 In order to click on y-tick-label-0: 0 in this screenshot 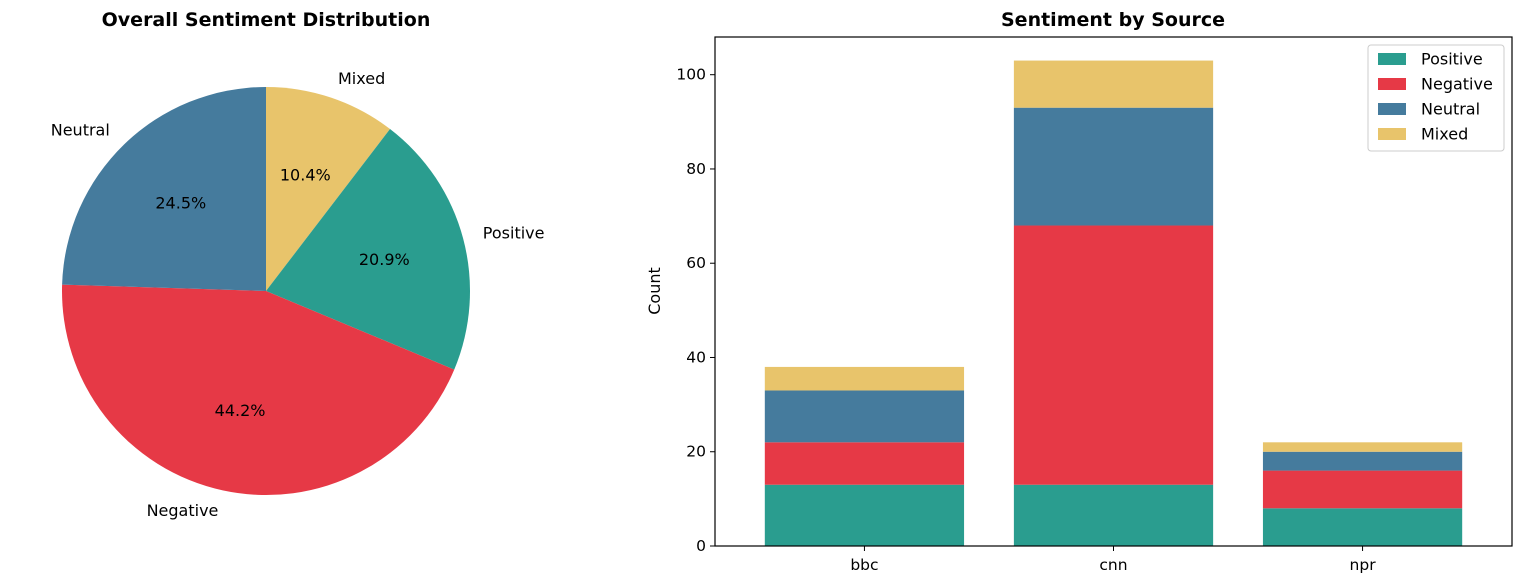, I will do `click(701, 546)`.